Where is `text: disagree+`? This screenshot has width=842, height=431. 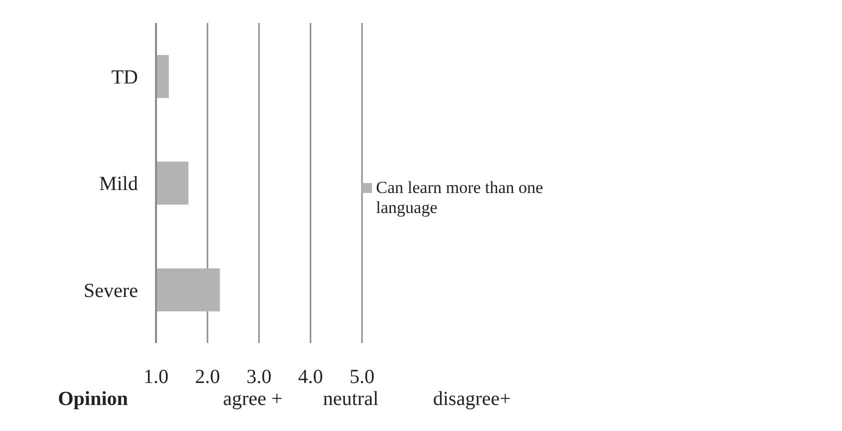
text: disagree+ is located at coordinates (472, 399).